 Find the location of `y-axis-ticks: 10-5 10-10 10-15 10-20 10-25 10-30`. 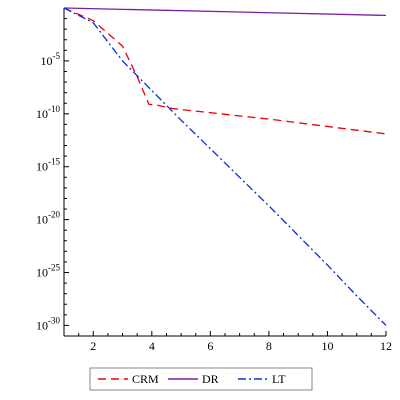

y-axis-ticks: 10-5 10-10 10-15 10-20 10-25 10-30 is located at coordinates (52, 177).